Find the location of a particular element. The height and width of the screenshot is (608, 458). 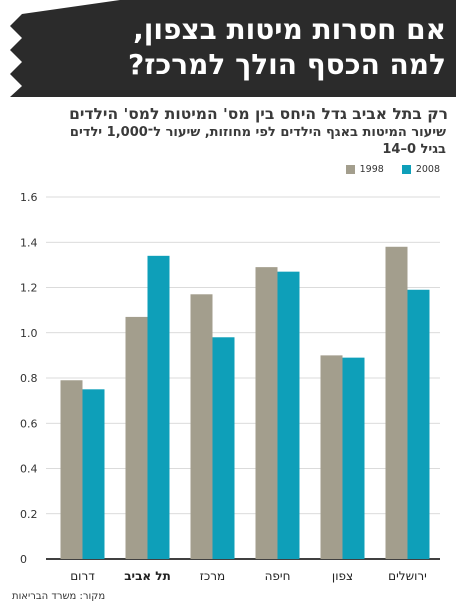

x-category-label: דרום is located at coordinates (82, 576).